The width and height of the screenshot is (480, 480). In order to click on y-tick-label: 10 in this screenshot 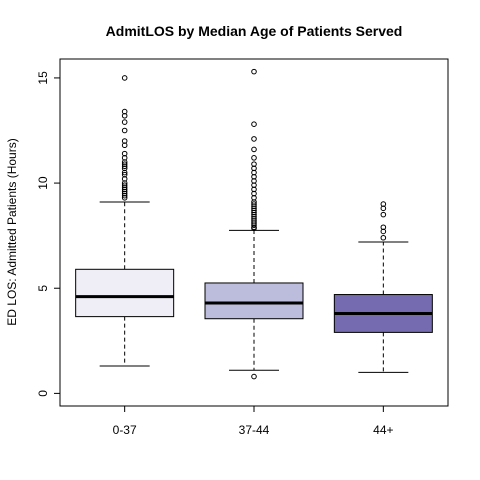, I will do `click(43, 183)`.